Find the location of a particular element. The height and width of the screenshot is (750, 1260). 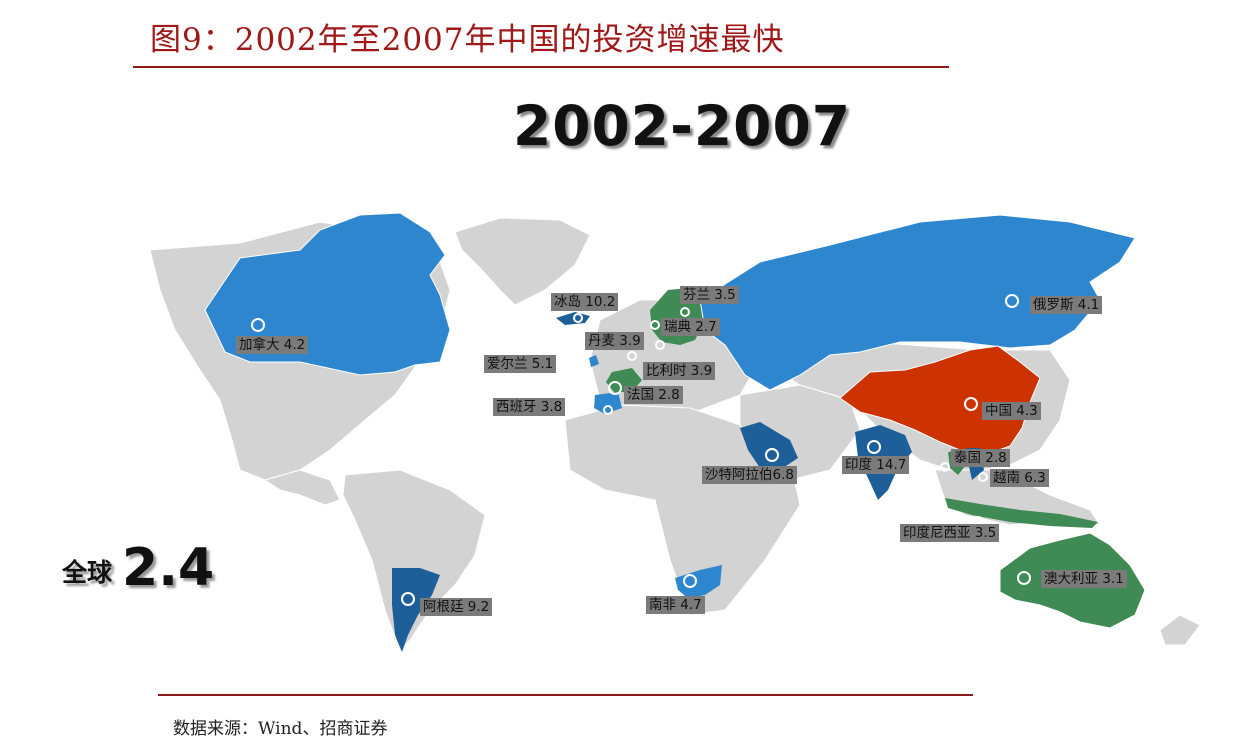

argentina-value: 9.2 is located at coordinates (478, 607).